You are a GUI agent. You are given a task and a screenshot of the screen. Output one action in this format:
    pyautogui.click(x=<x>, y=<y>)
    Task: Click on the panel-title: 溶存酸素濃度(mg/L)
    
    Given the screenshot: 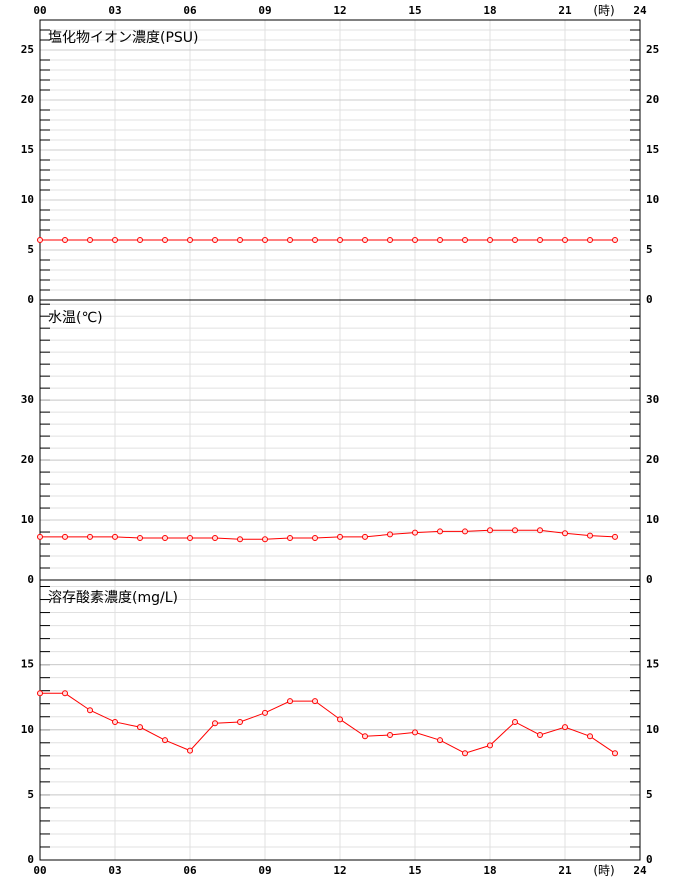 What is the action you would take?
    pyautogui.click(x=113, y=598)
    